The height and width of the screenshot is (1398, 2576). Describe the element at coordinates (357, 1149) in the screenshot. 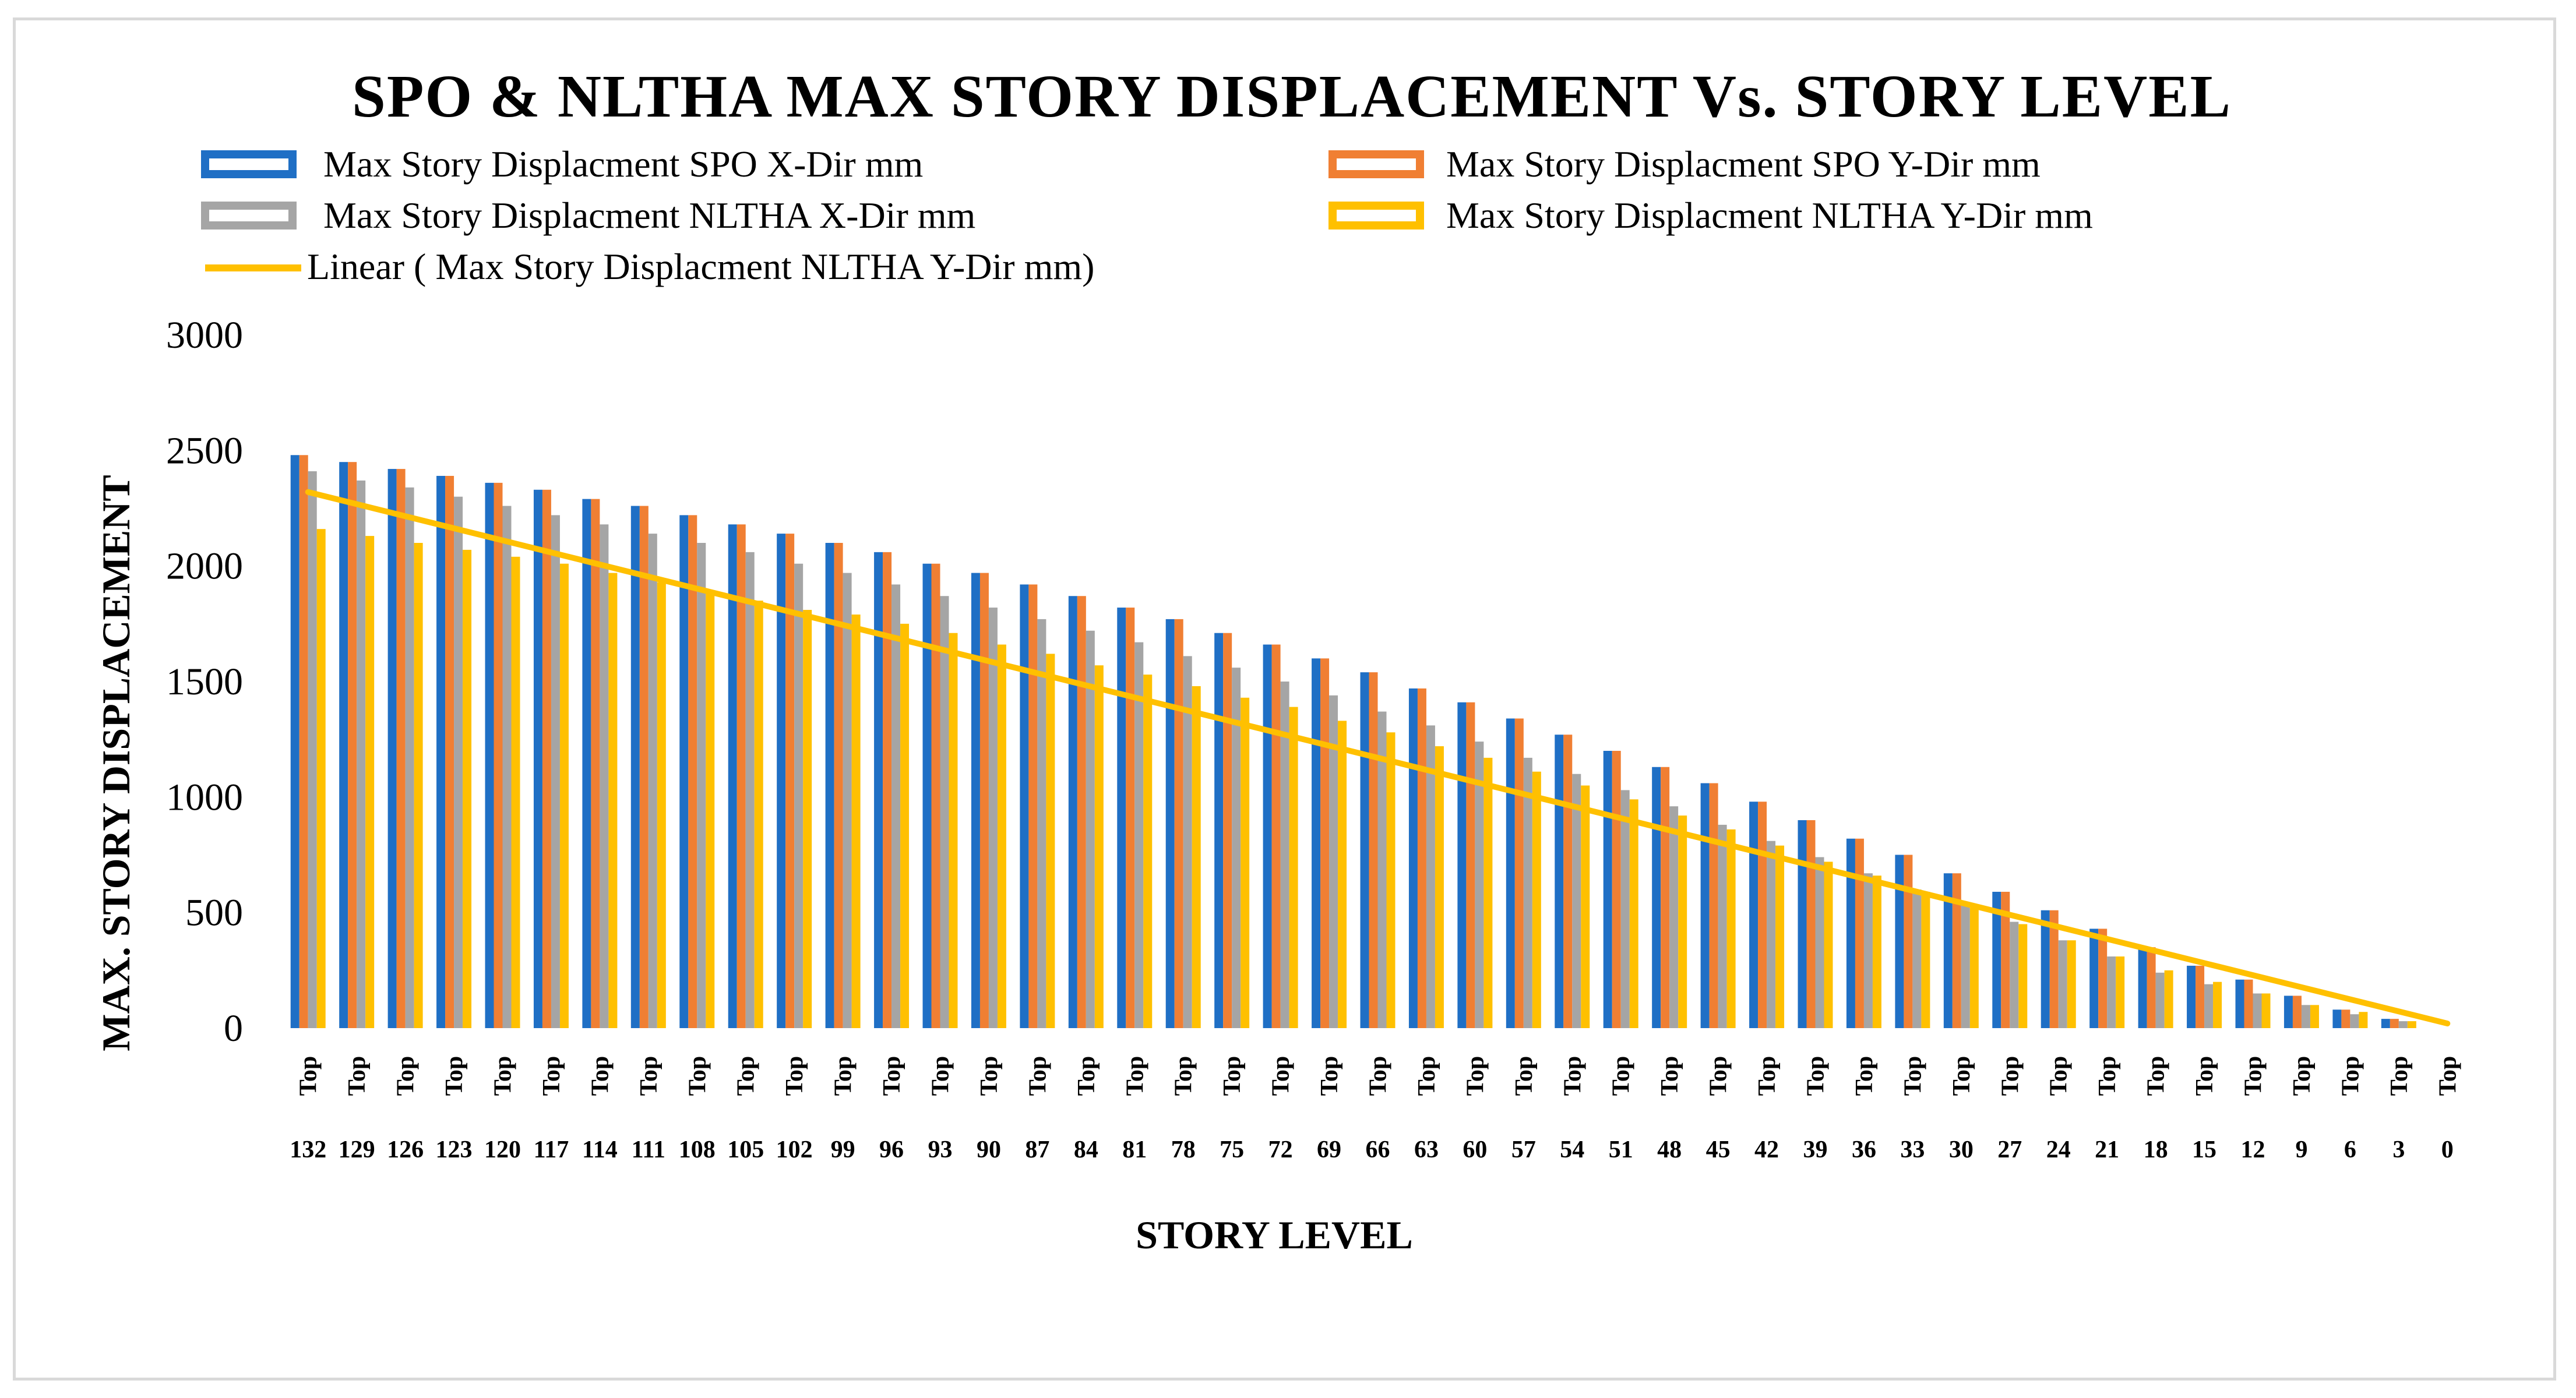

I see `x-tick-label: 129` at that location.